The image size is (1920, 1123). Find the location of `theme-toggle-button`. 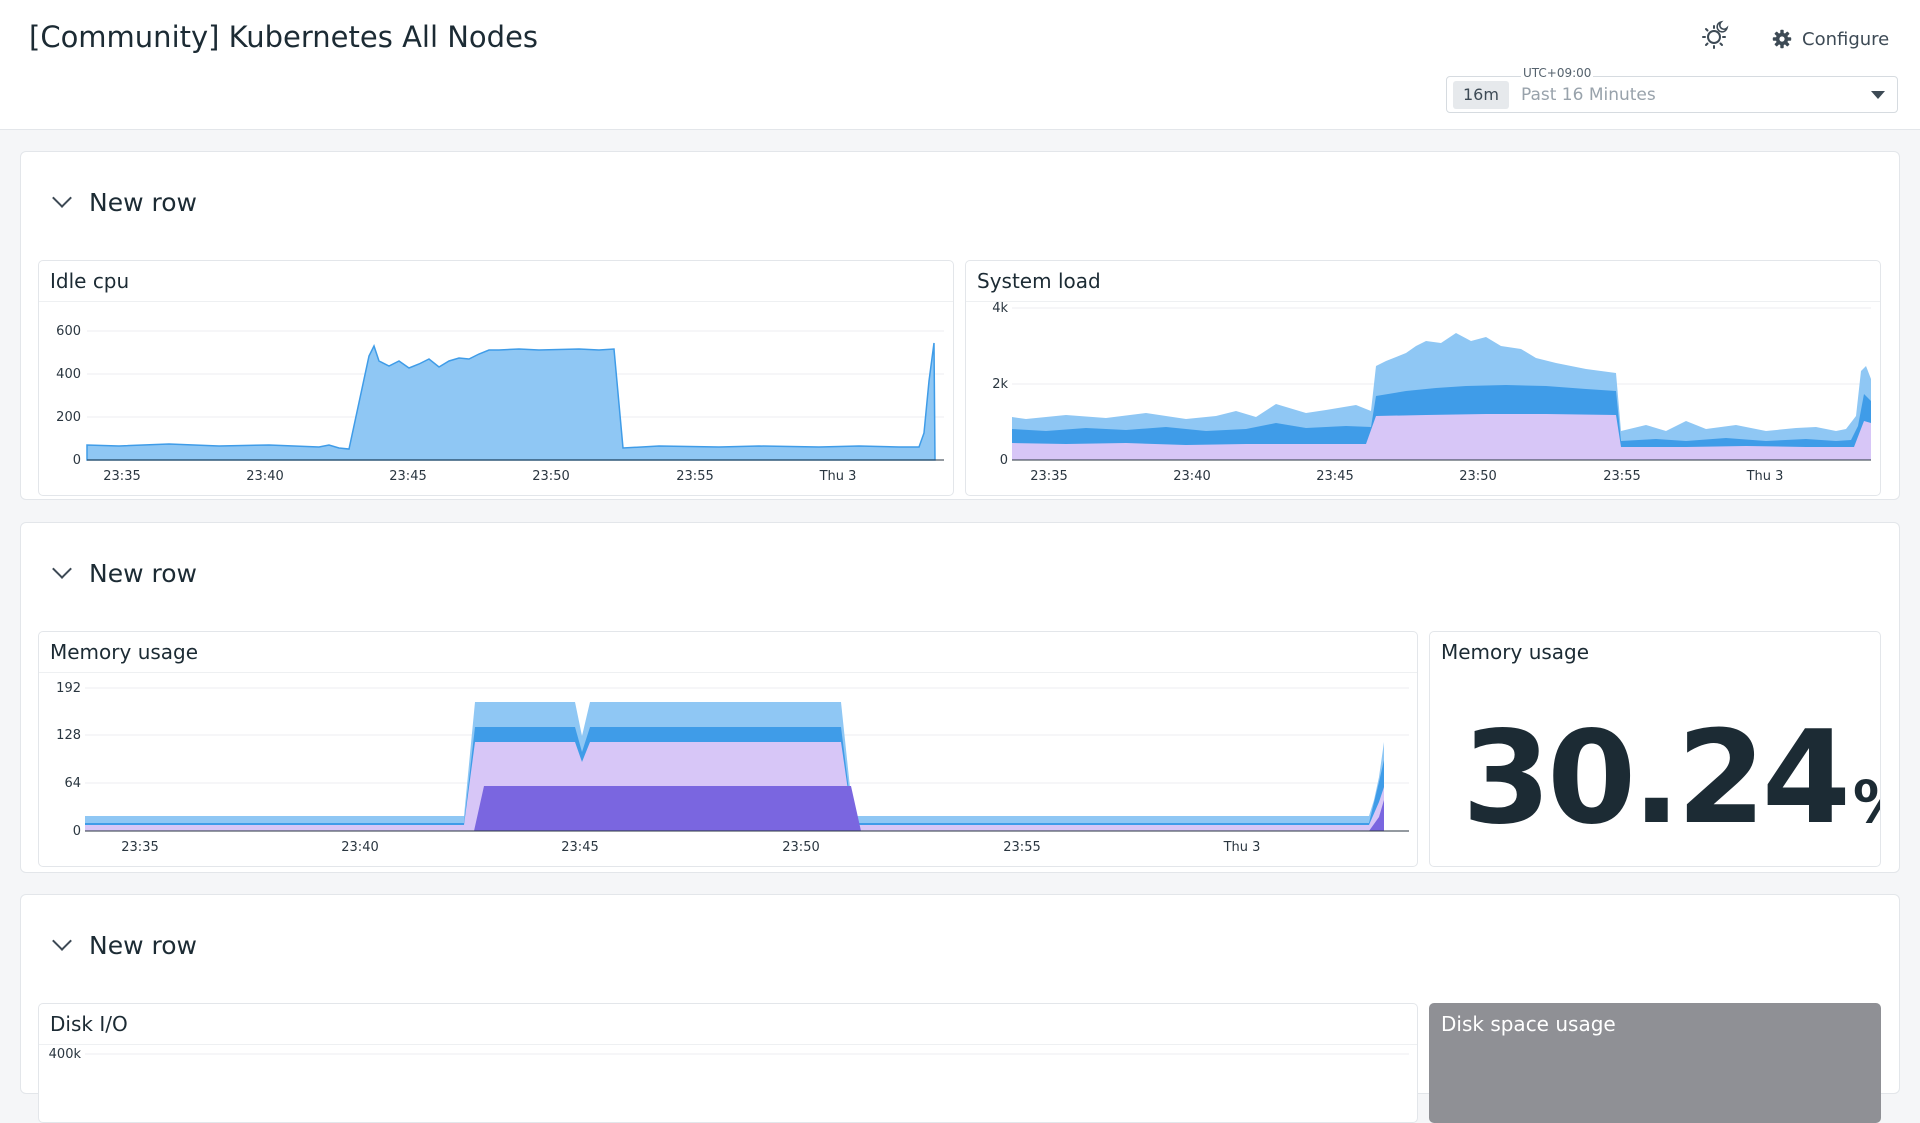

theme-toggle-button is located at coordinates (1715, 36).